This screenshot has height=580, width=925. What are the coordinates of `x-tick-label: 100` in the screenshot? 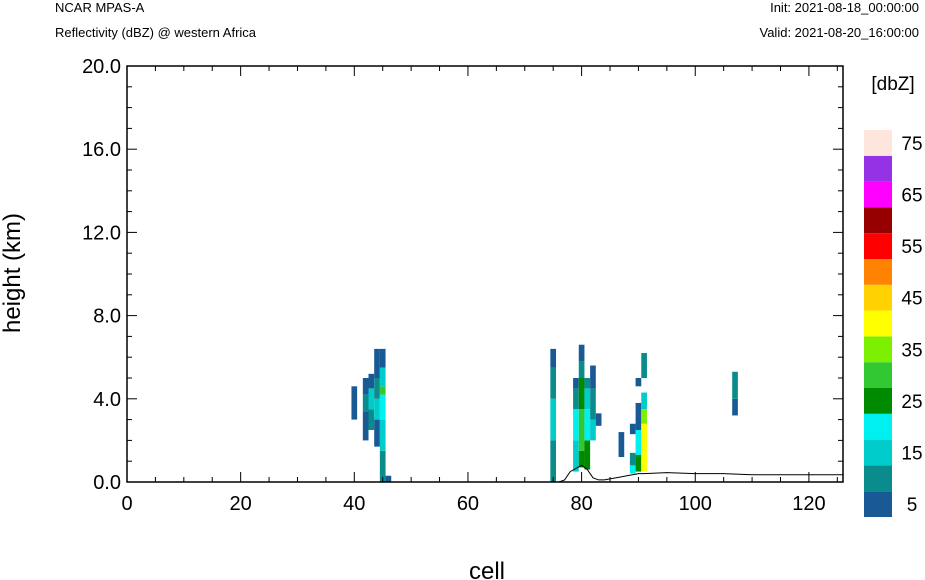 It's located at (695, 504).